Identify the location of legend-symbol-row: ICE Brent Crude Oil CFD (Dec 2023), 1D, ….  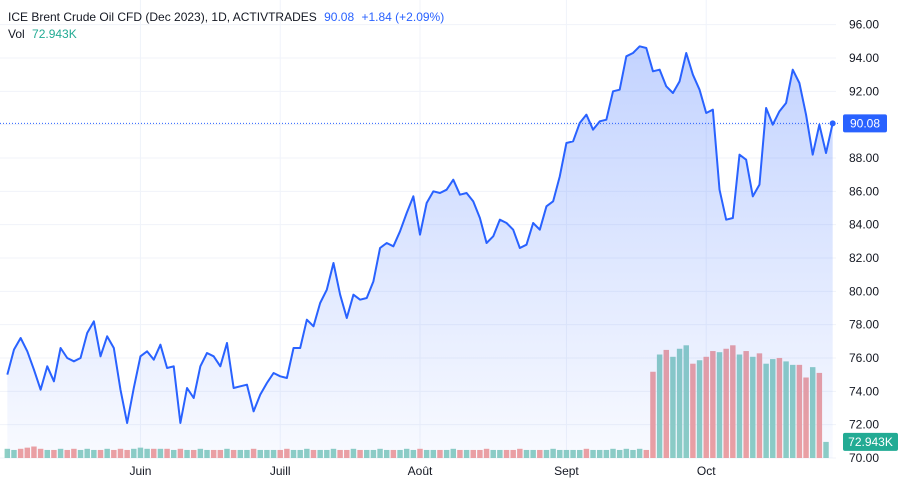
(226, 17).